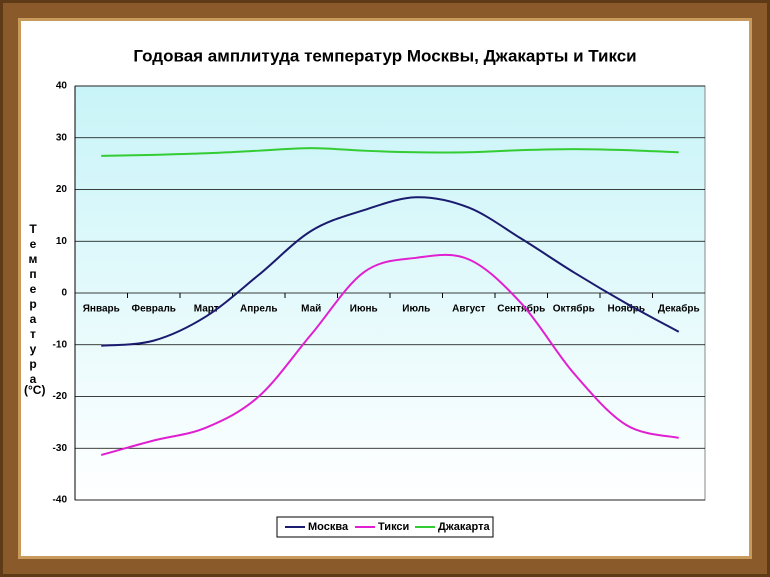 The image size is (770, 577). I want to click on x-tick-label: Июнь, so click(364, 309).